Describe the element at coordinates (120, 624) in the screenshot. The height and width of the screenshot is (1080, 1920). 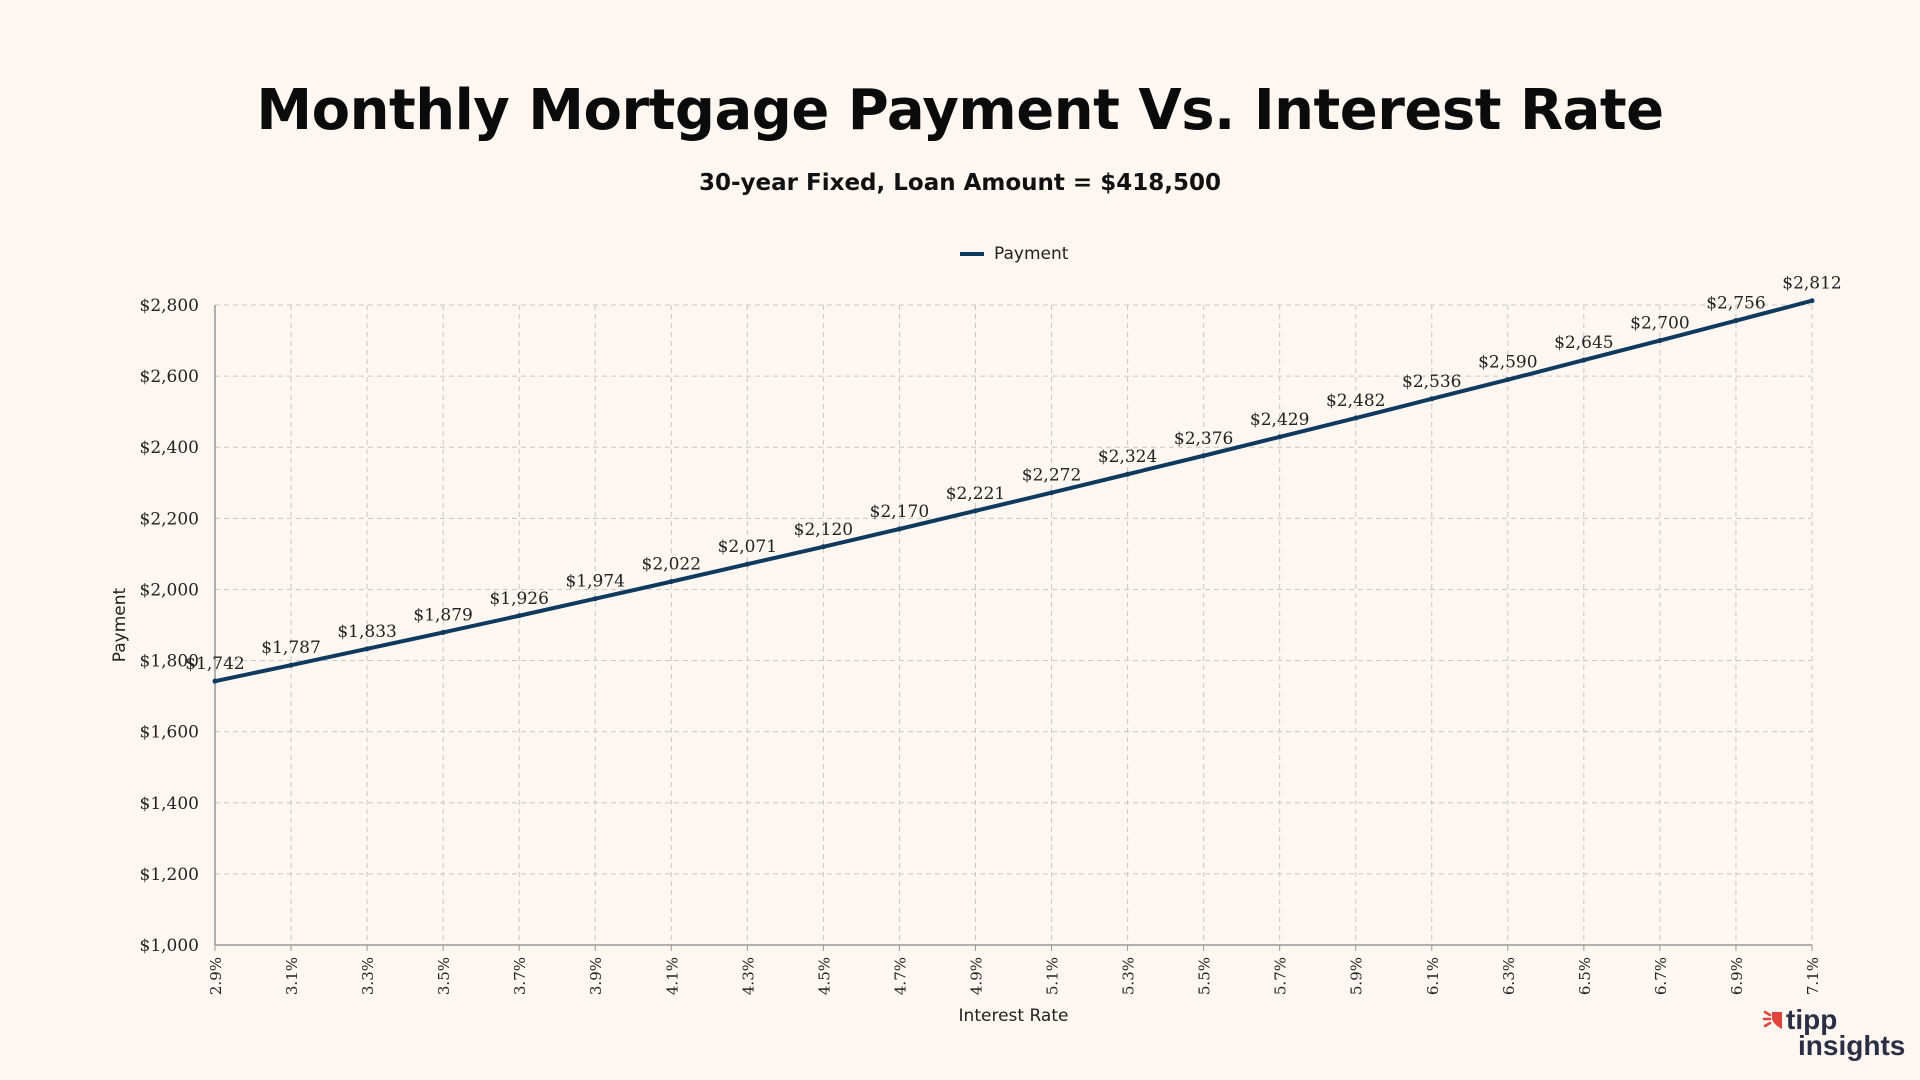
I see `y-axis-title: Payment` at that location.